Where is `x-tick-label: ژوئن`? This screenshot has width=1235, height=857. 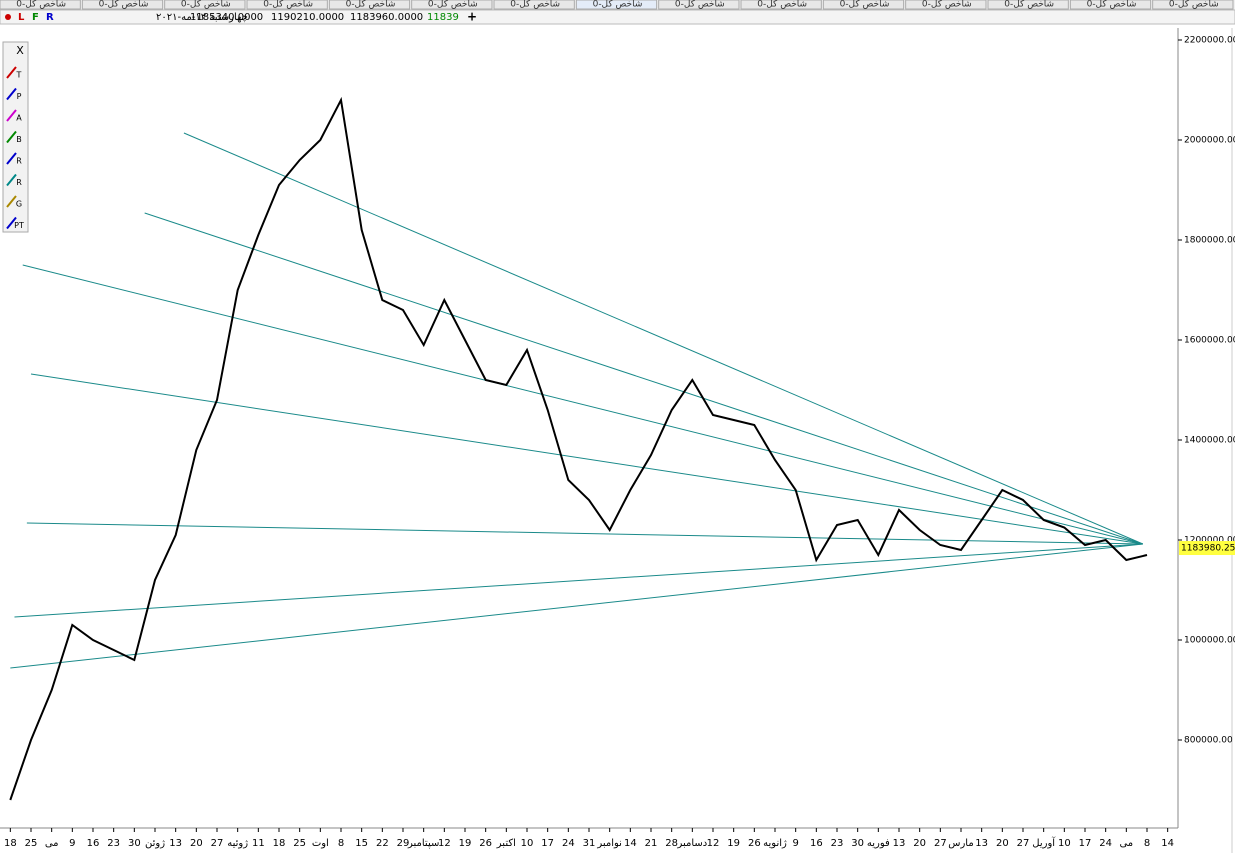
x-tick-label: ژوئن is located at coordinates (155, 843).